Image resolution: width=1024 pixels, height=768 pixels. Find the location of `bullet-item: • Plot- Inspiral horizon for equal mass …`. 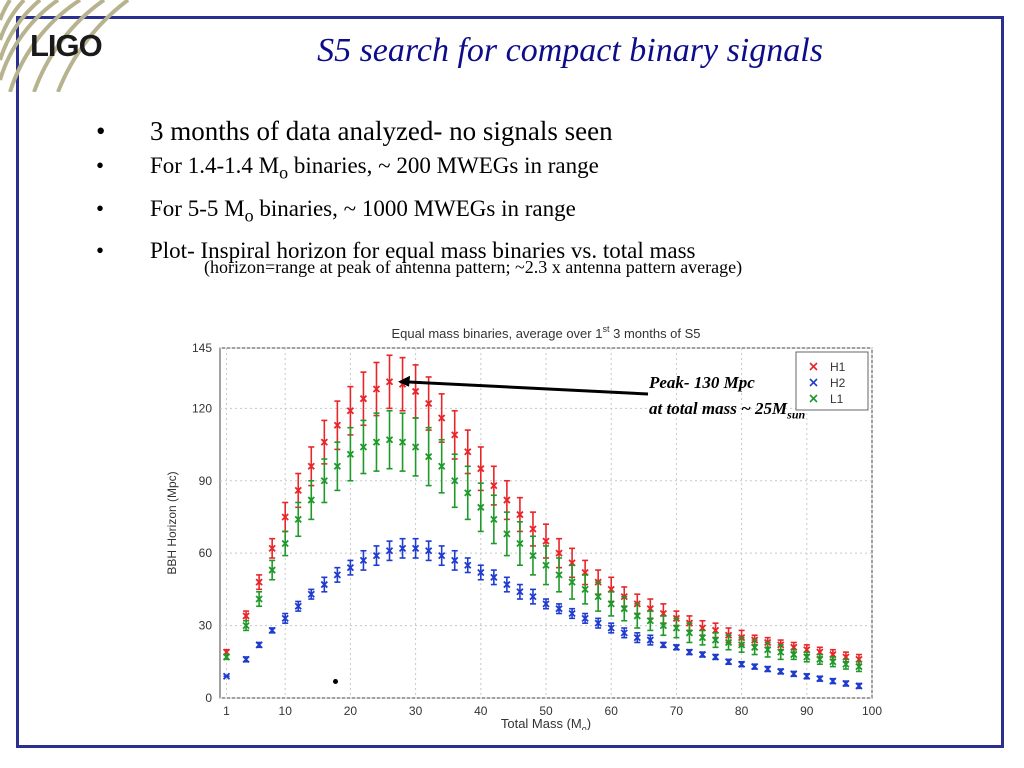

bullet-item: • Plot- Inspiral horizon for equal mass … is located at coordinates (546, 250).